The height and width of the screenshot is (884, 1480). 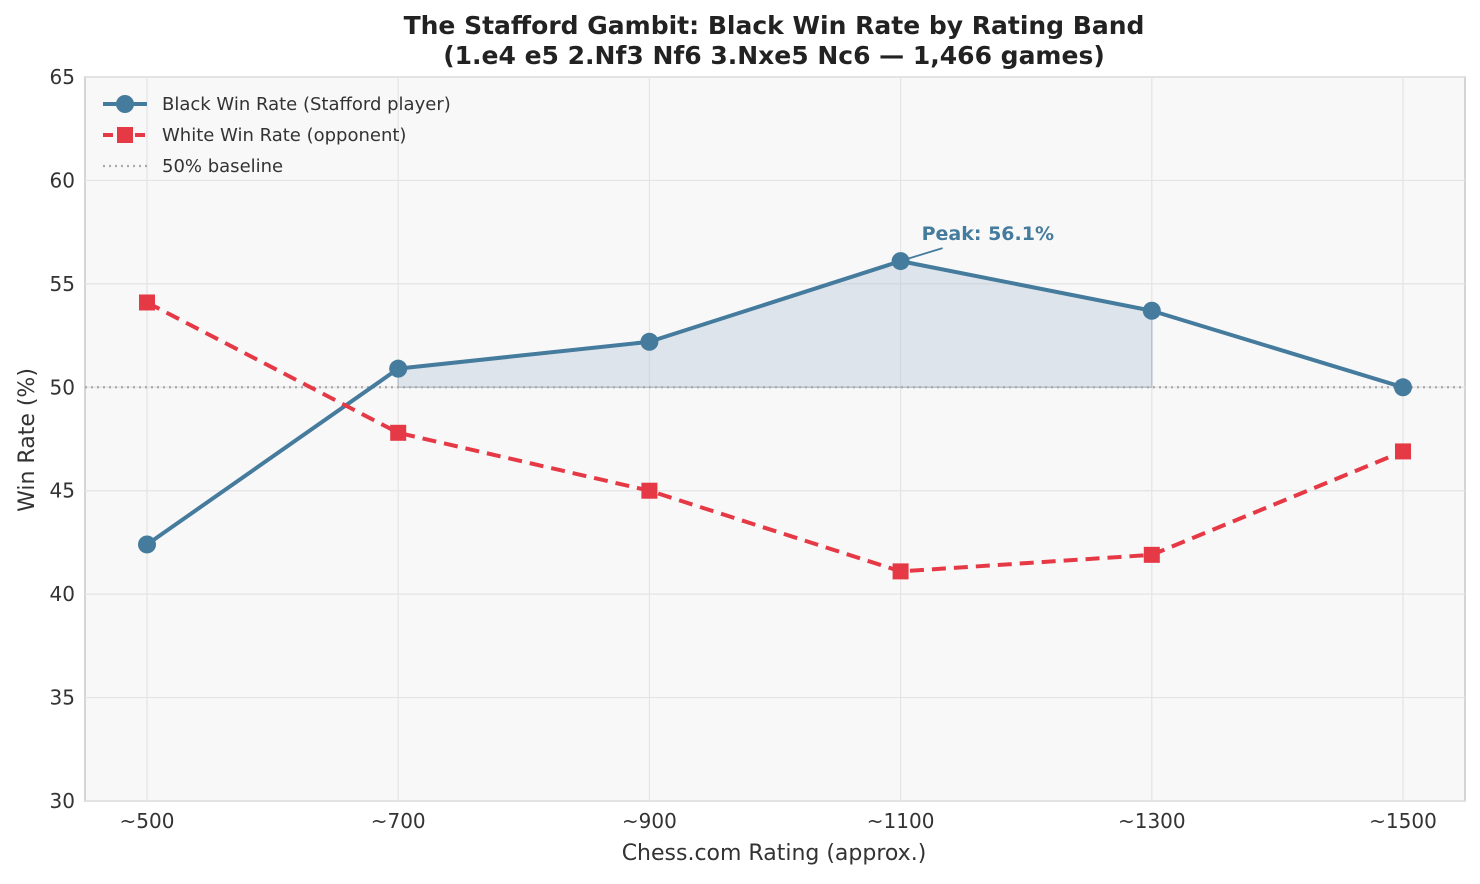 I want to click on annotation-text: Peak: 56.1%, so click(x=988, y=234).